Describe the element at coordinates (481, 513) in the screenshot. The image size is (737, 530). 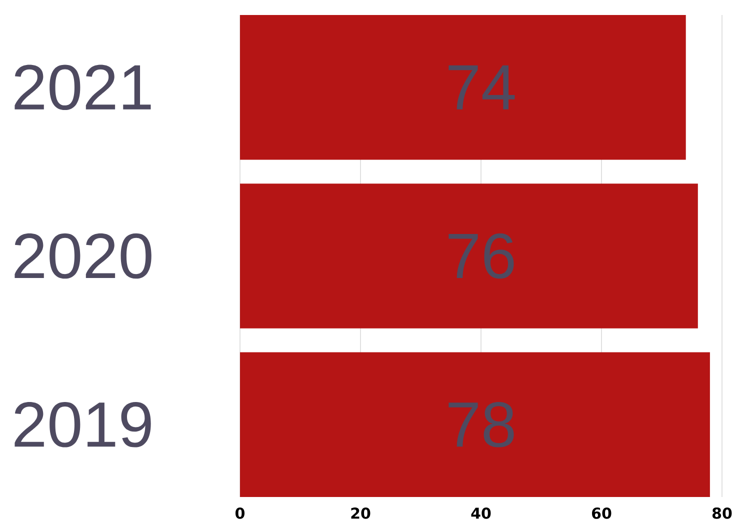
I see `x-tick-label: 40` at that location.